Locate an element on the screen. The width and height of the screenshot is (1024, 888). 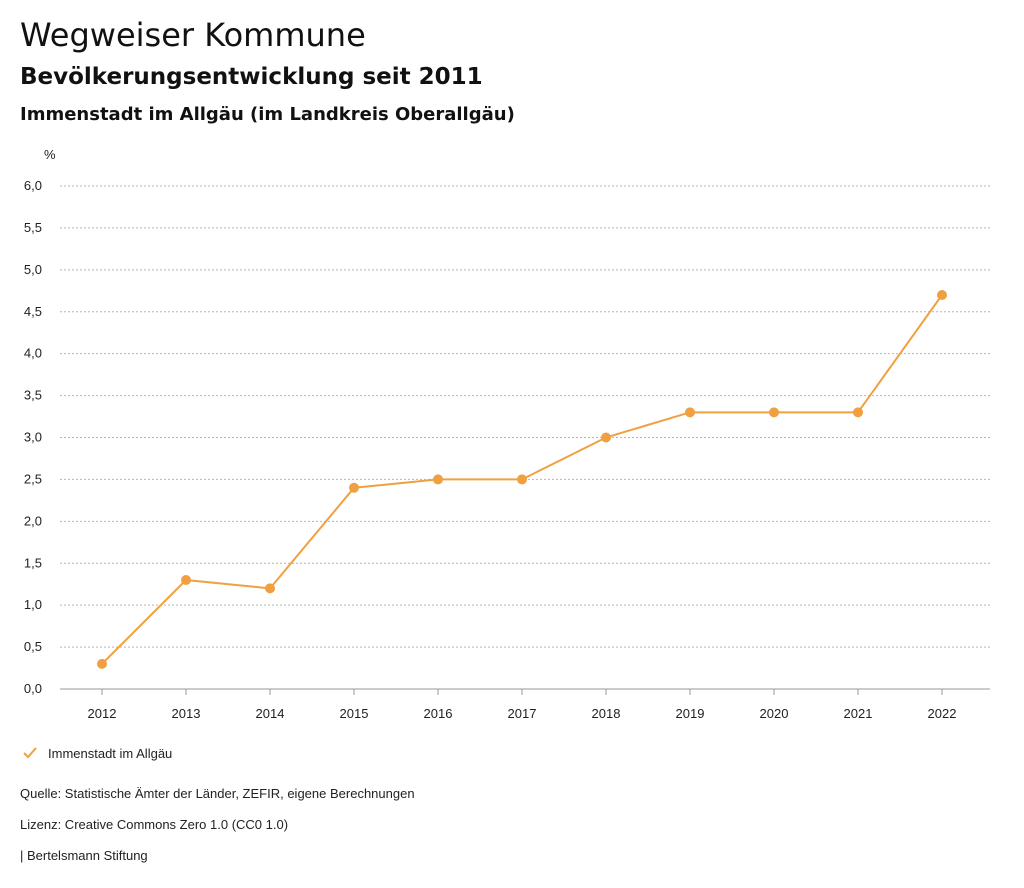
y-tick-label: 5,0 is located at coordinates (33, 269).